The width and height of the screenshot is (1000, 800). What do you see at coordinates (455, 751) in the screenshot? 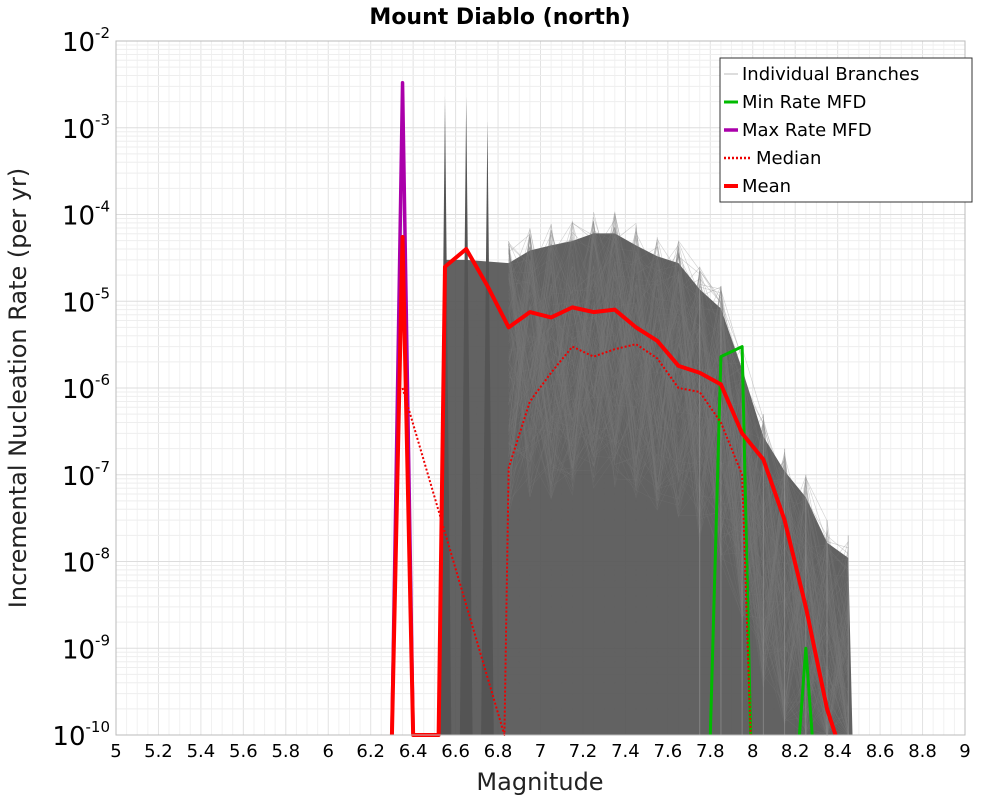
I see `x-tick-label: 6.6` at bounding box center [455, 751].